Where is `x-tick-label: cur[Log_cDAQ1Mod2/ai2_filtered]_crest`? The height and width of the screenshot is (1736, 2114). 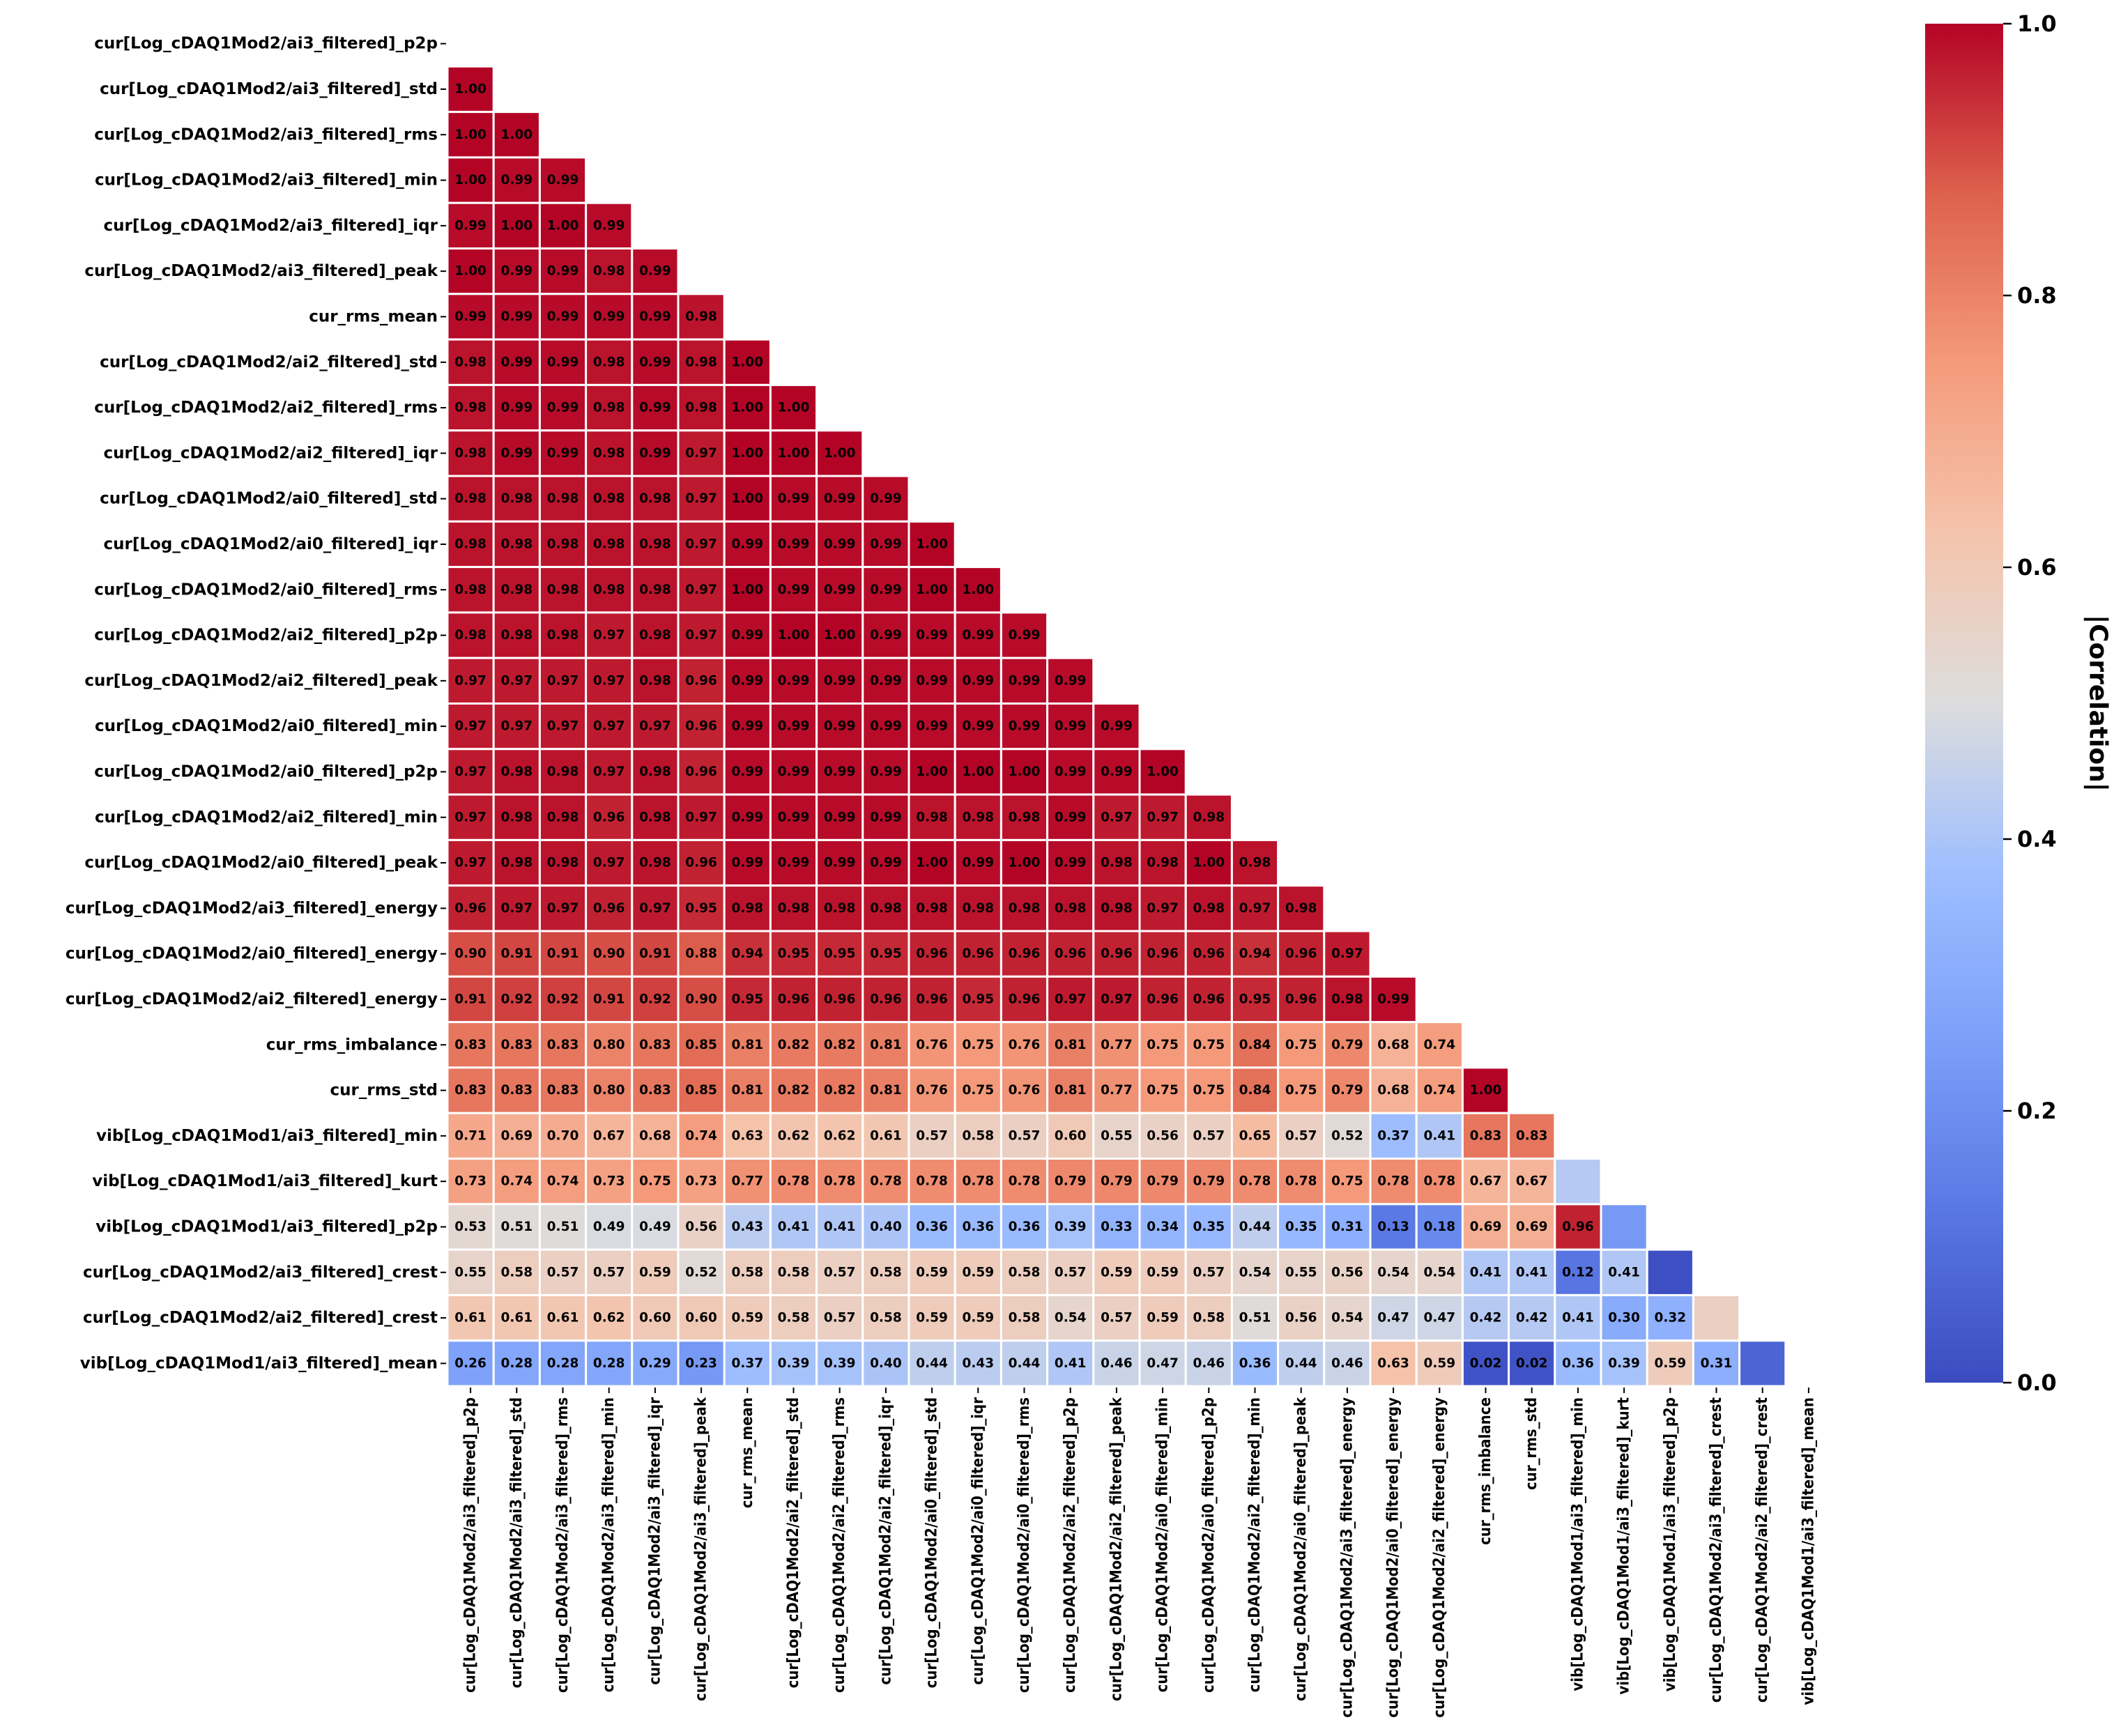
x-tick-label: cur[Log_cDAQ1Mod2/ai2_filtered]_crest is located at coordinates (1762, 1550).